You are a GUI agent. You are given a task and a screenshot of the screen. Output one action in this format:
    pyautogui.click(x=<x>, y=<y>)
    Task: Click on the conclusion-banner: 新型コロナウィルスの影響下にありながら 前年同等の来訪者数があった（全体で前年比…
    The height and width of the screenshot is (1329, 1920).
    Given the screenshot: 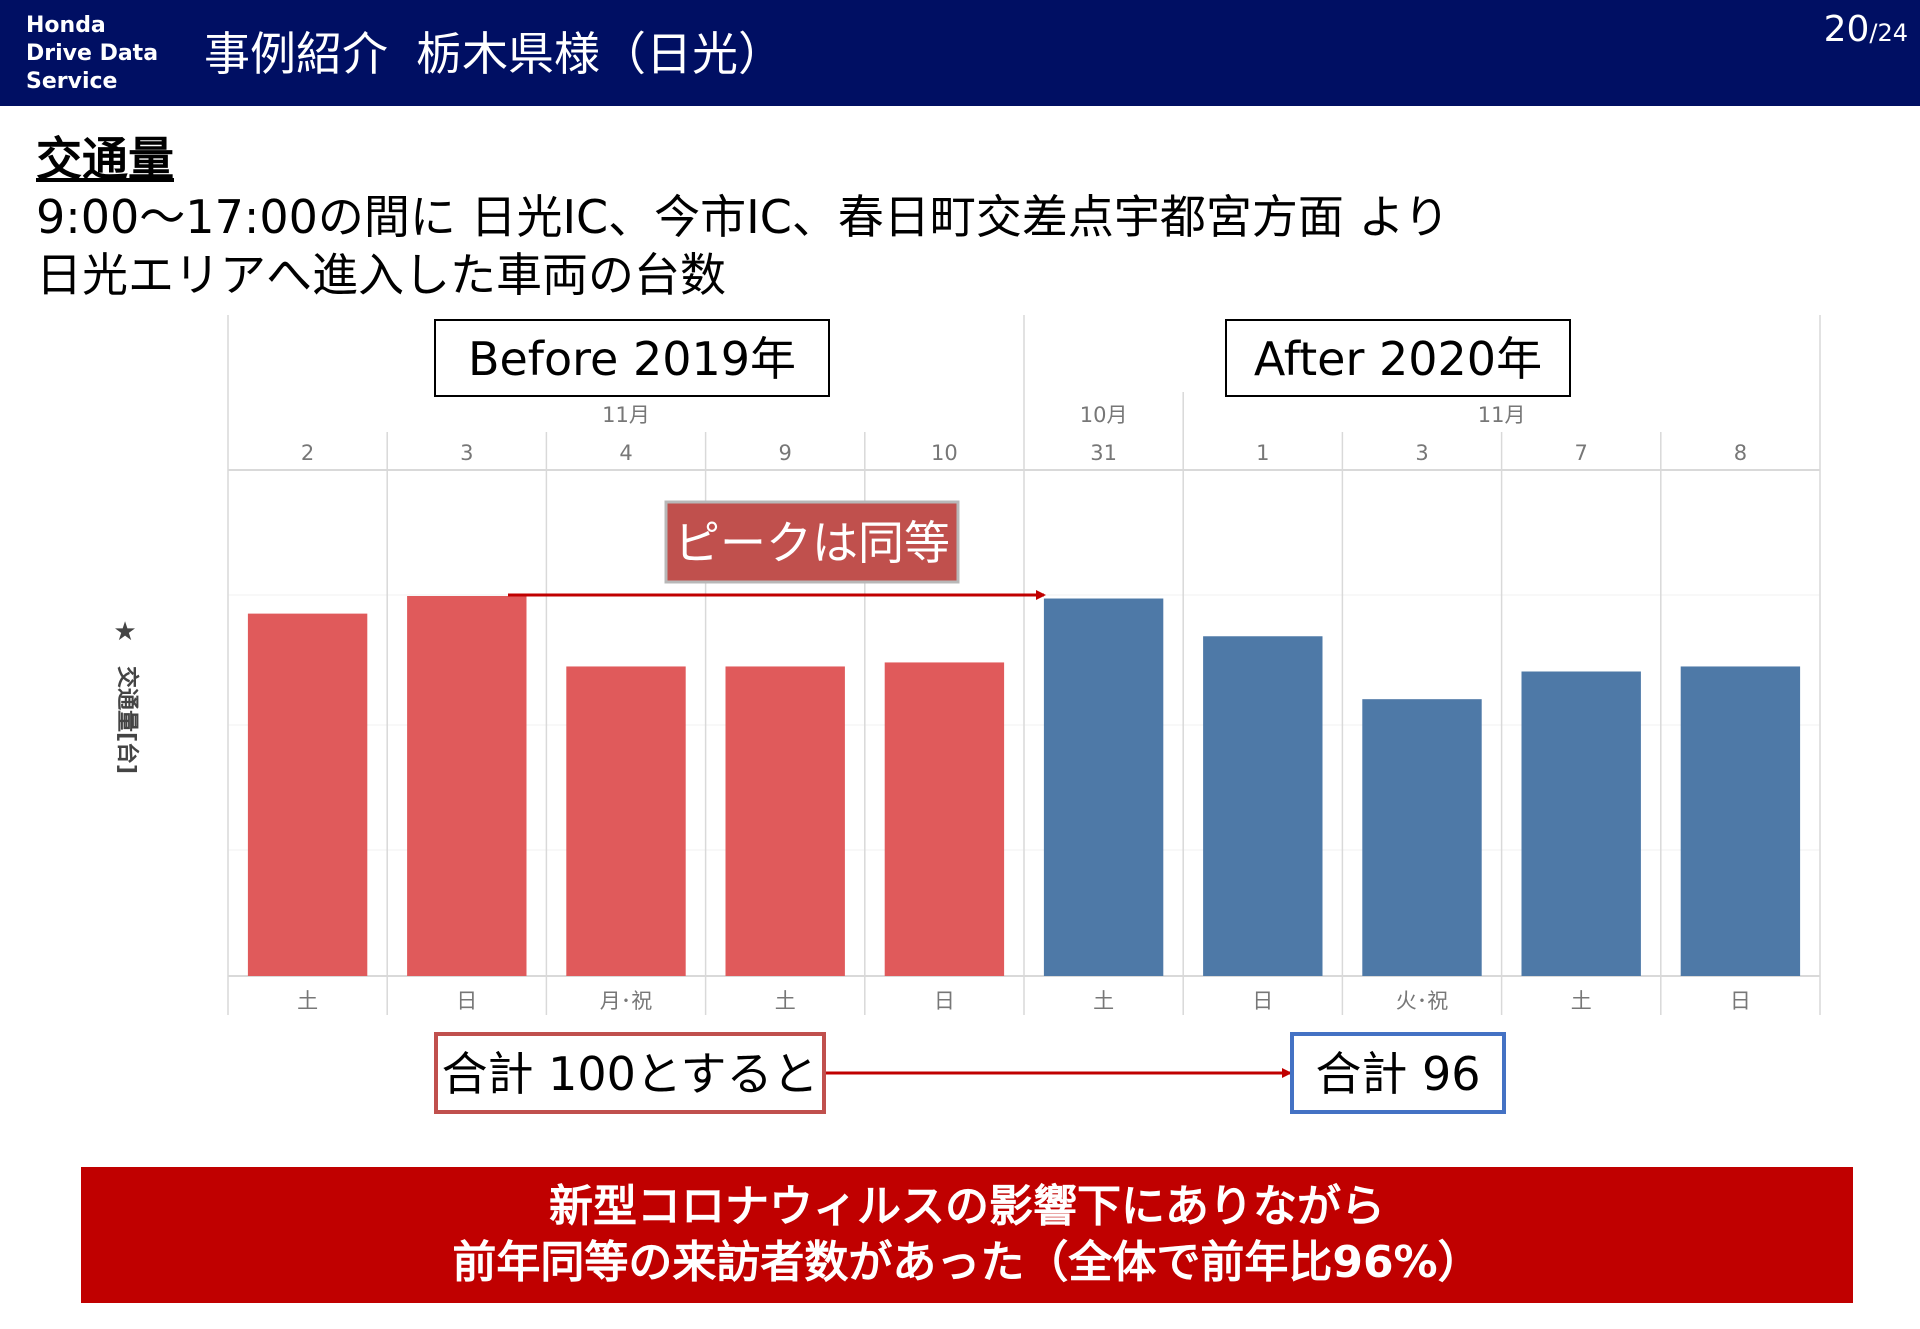 What is the action you would take?
    pyautogui.click(x=967, y=1235)
    